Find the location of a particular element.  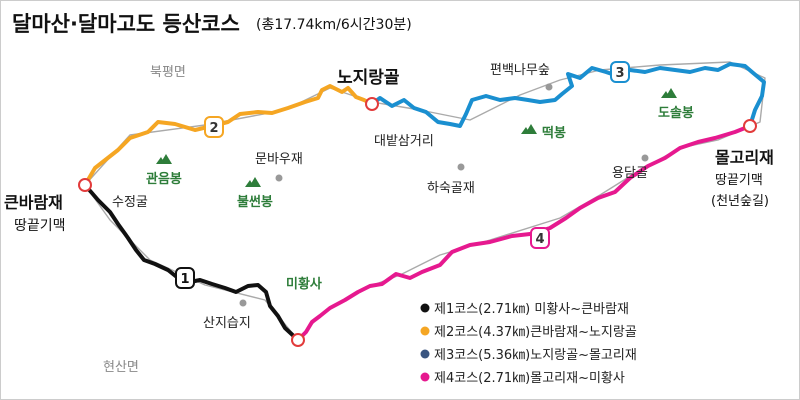

legend-course-3: 제3코스(5.36㎞)노지랑골~몰고리재 is located at coordinates (535, 355).